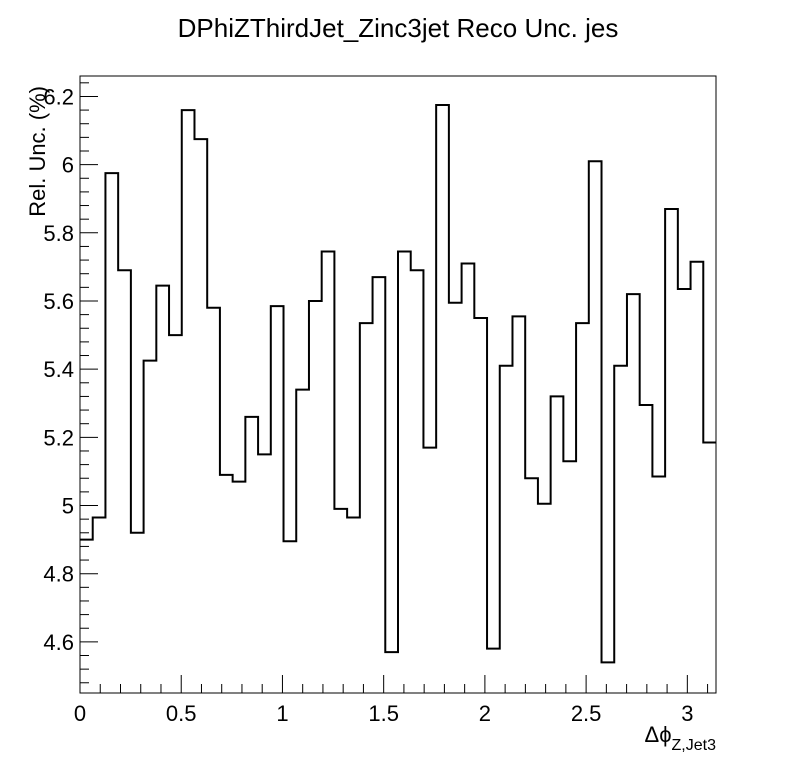 Image resolution: width=796 pixels, height=777 pixels. I want to click on y-tick-label: 4.6, so click(58, 642).